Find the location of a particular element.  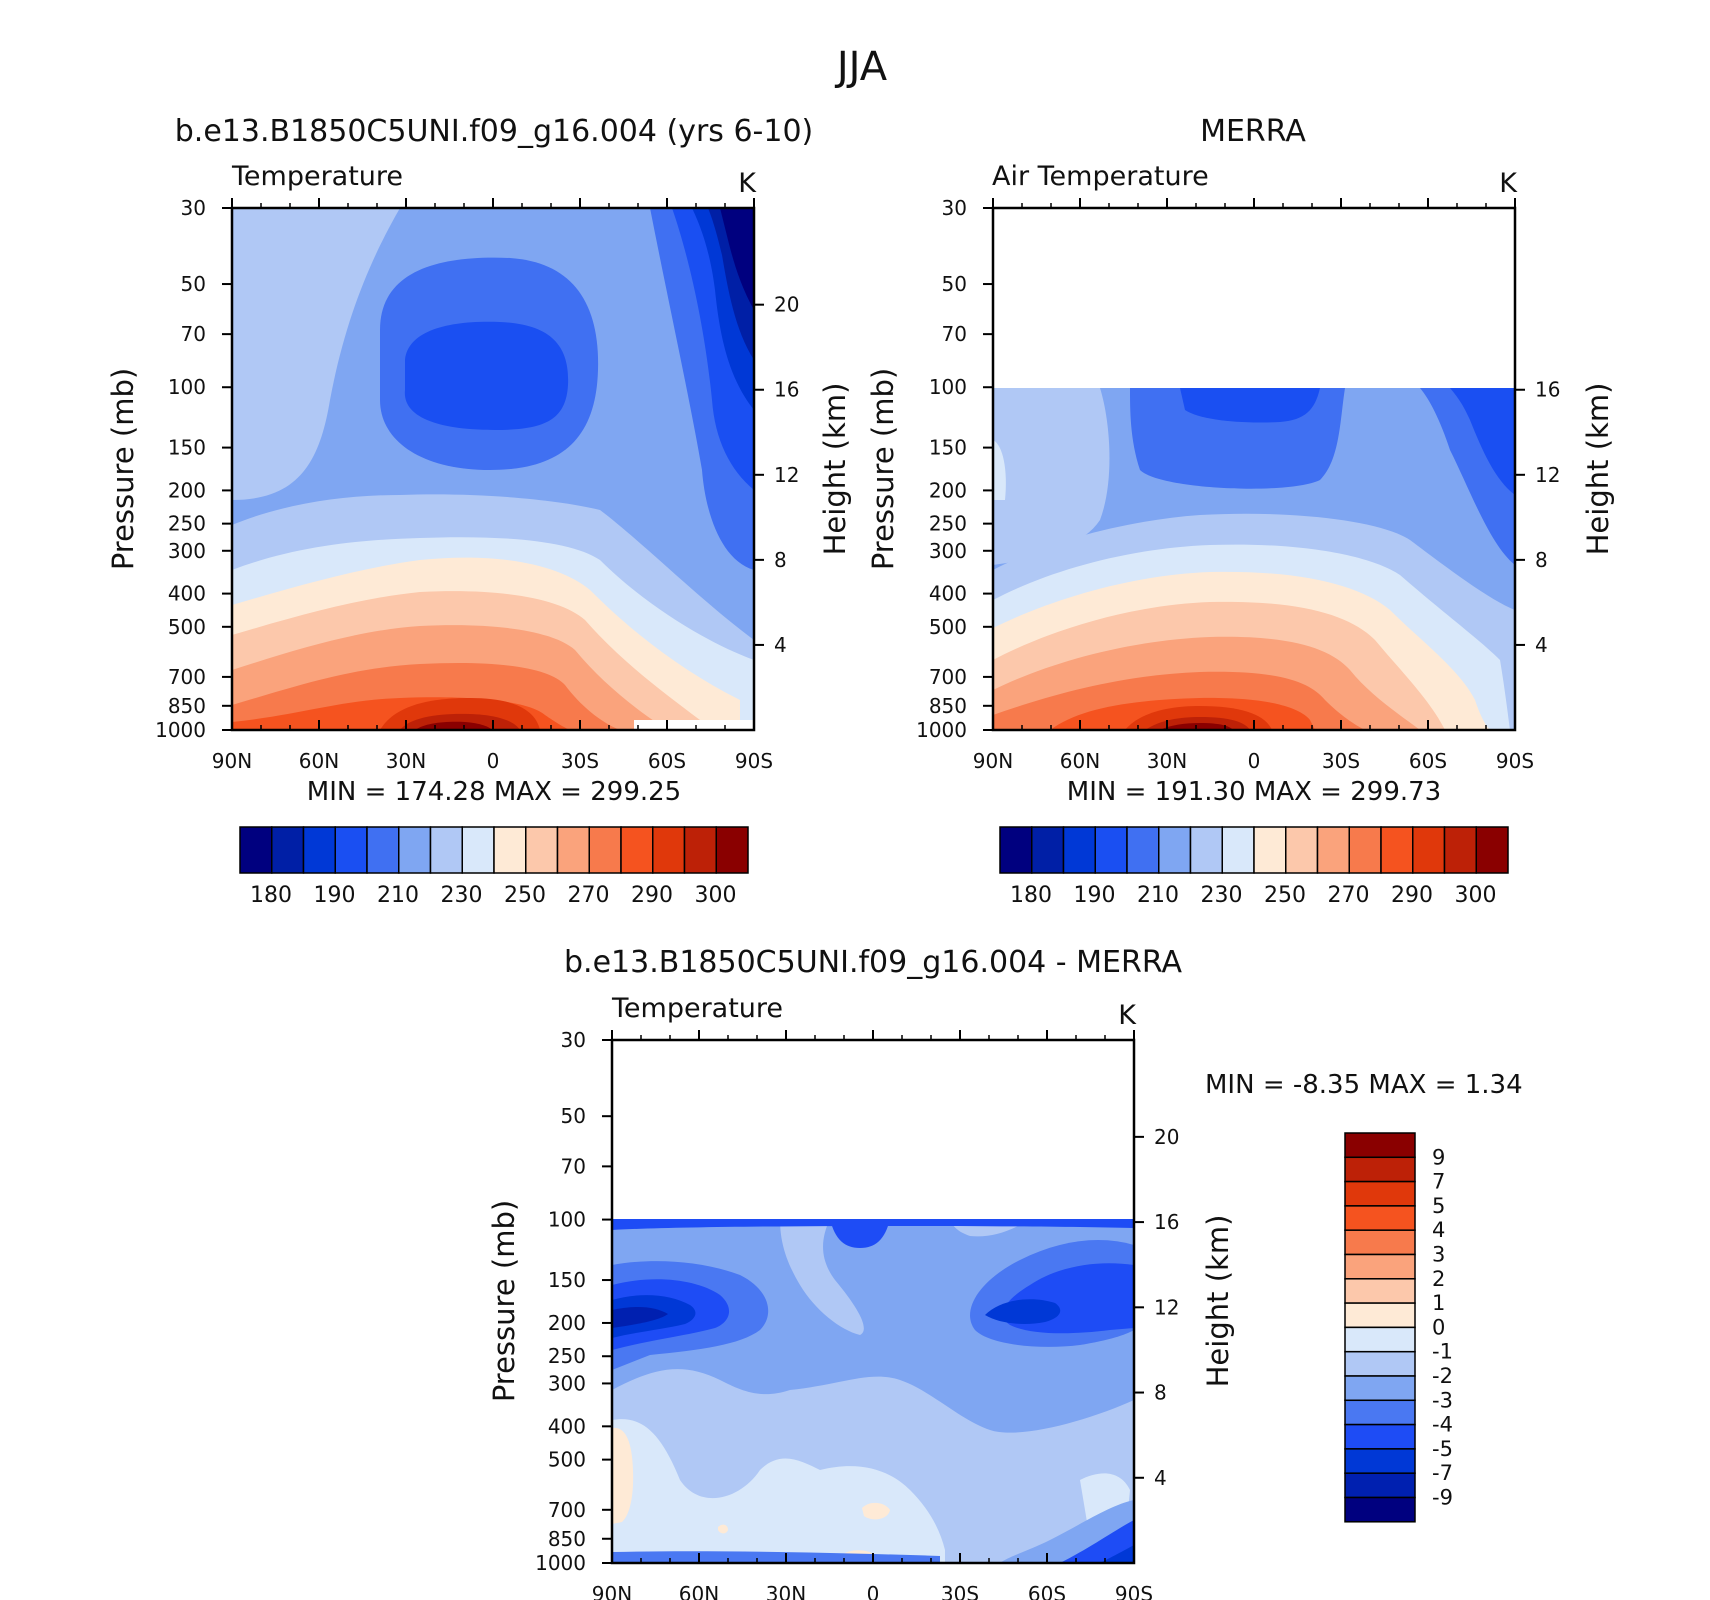

panel-difference-units: K is located at coordinates (1127, 1015).